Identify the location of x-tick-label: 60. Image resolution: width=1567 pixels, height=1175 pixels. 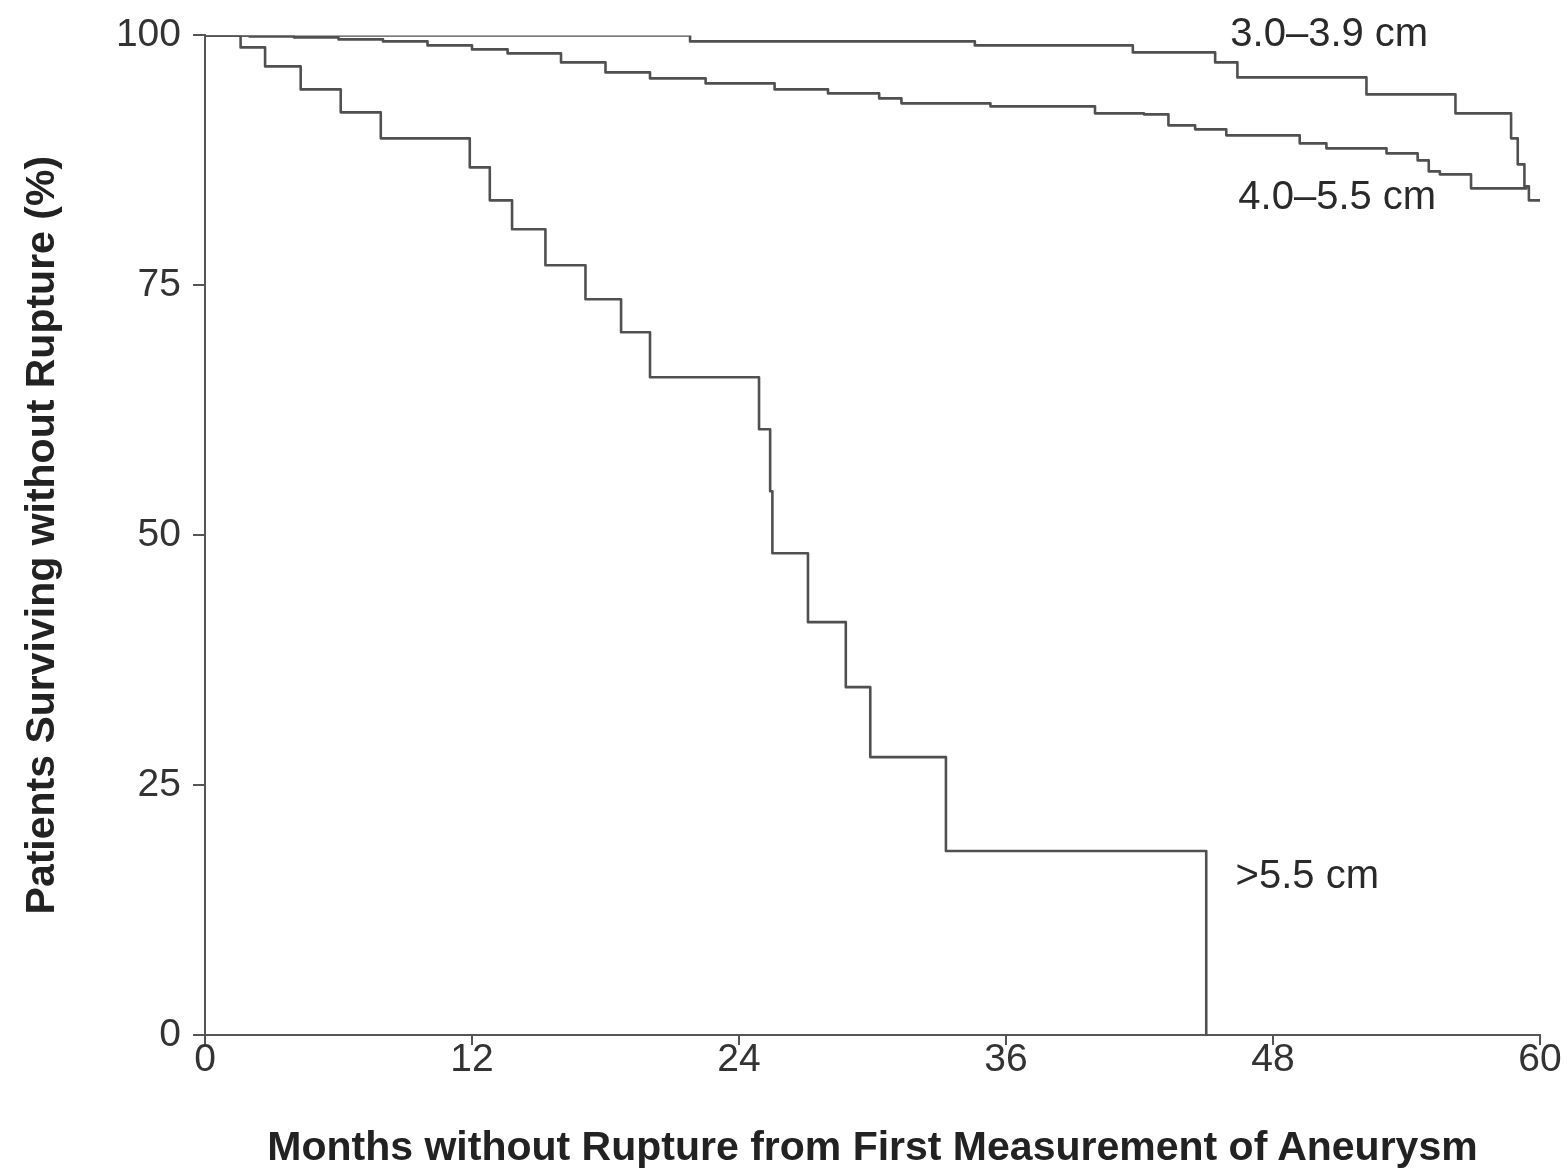
(1540, 1058).